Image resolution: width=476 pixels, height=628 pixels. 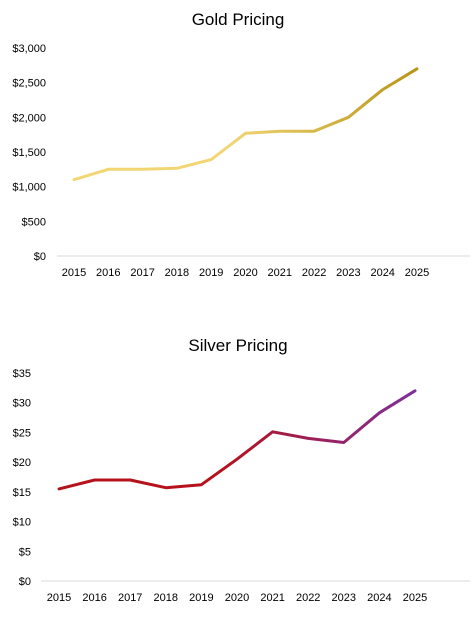 I want to click on y-tick-label: $1,500, so click(x=29, y=153).